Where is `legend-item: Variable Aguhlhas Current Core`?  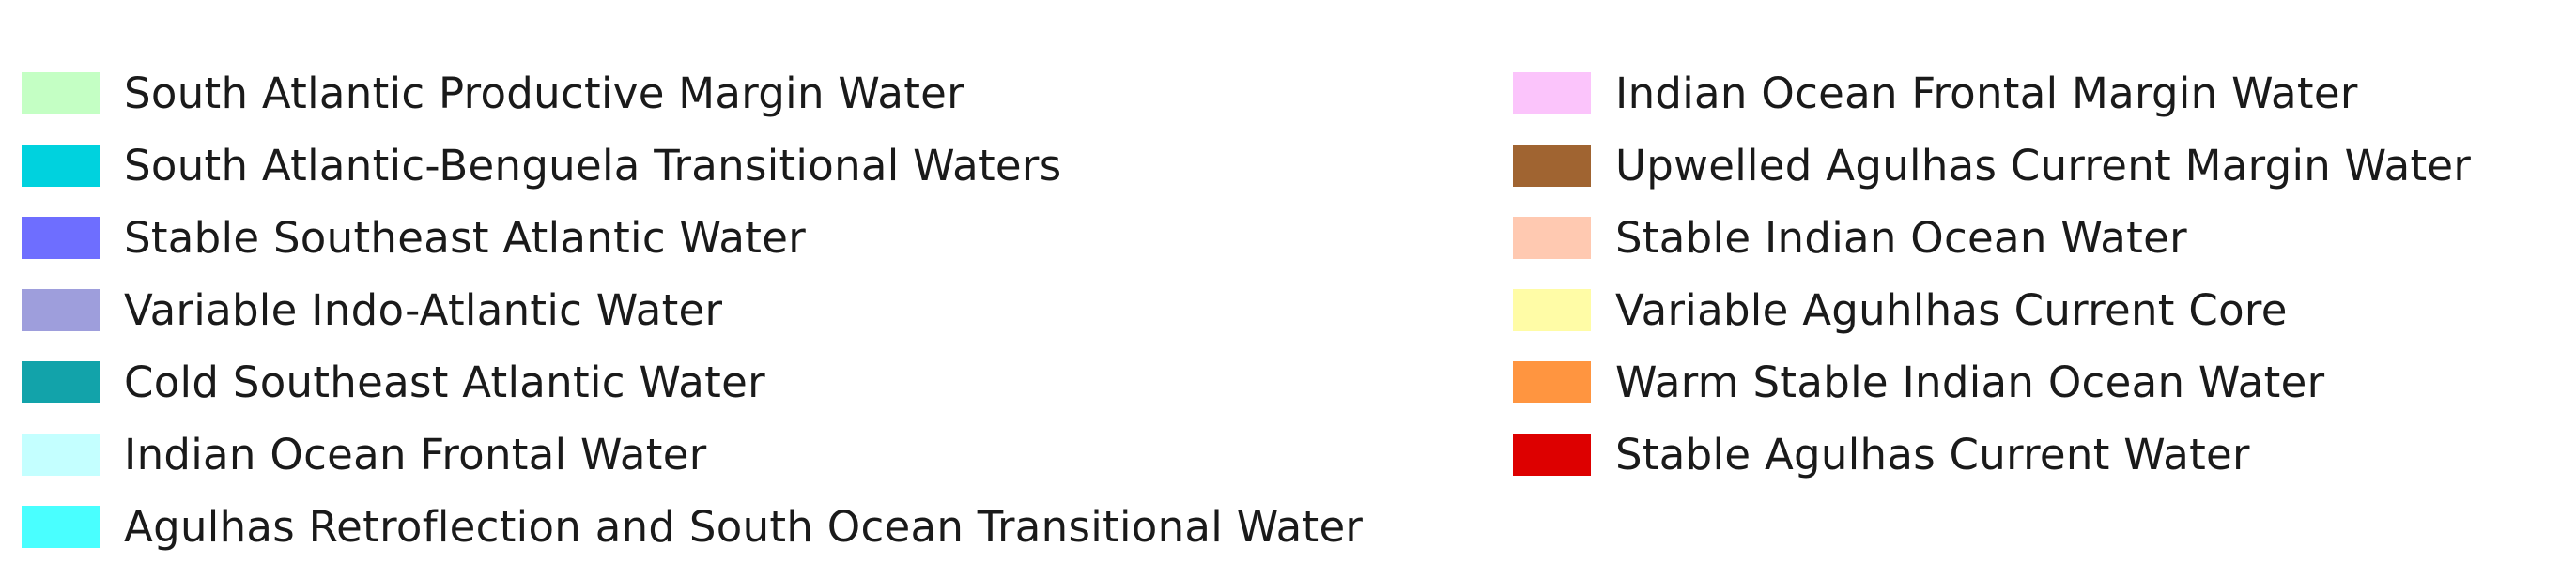 legend-item: Variable Aguhlhas Current Core is located at coordinates (1992, 310).